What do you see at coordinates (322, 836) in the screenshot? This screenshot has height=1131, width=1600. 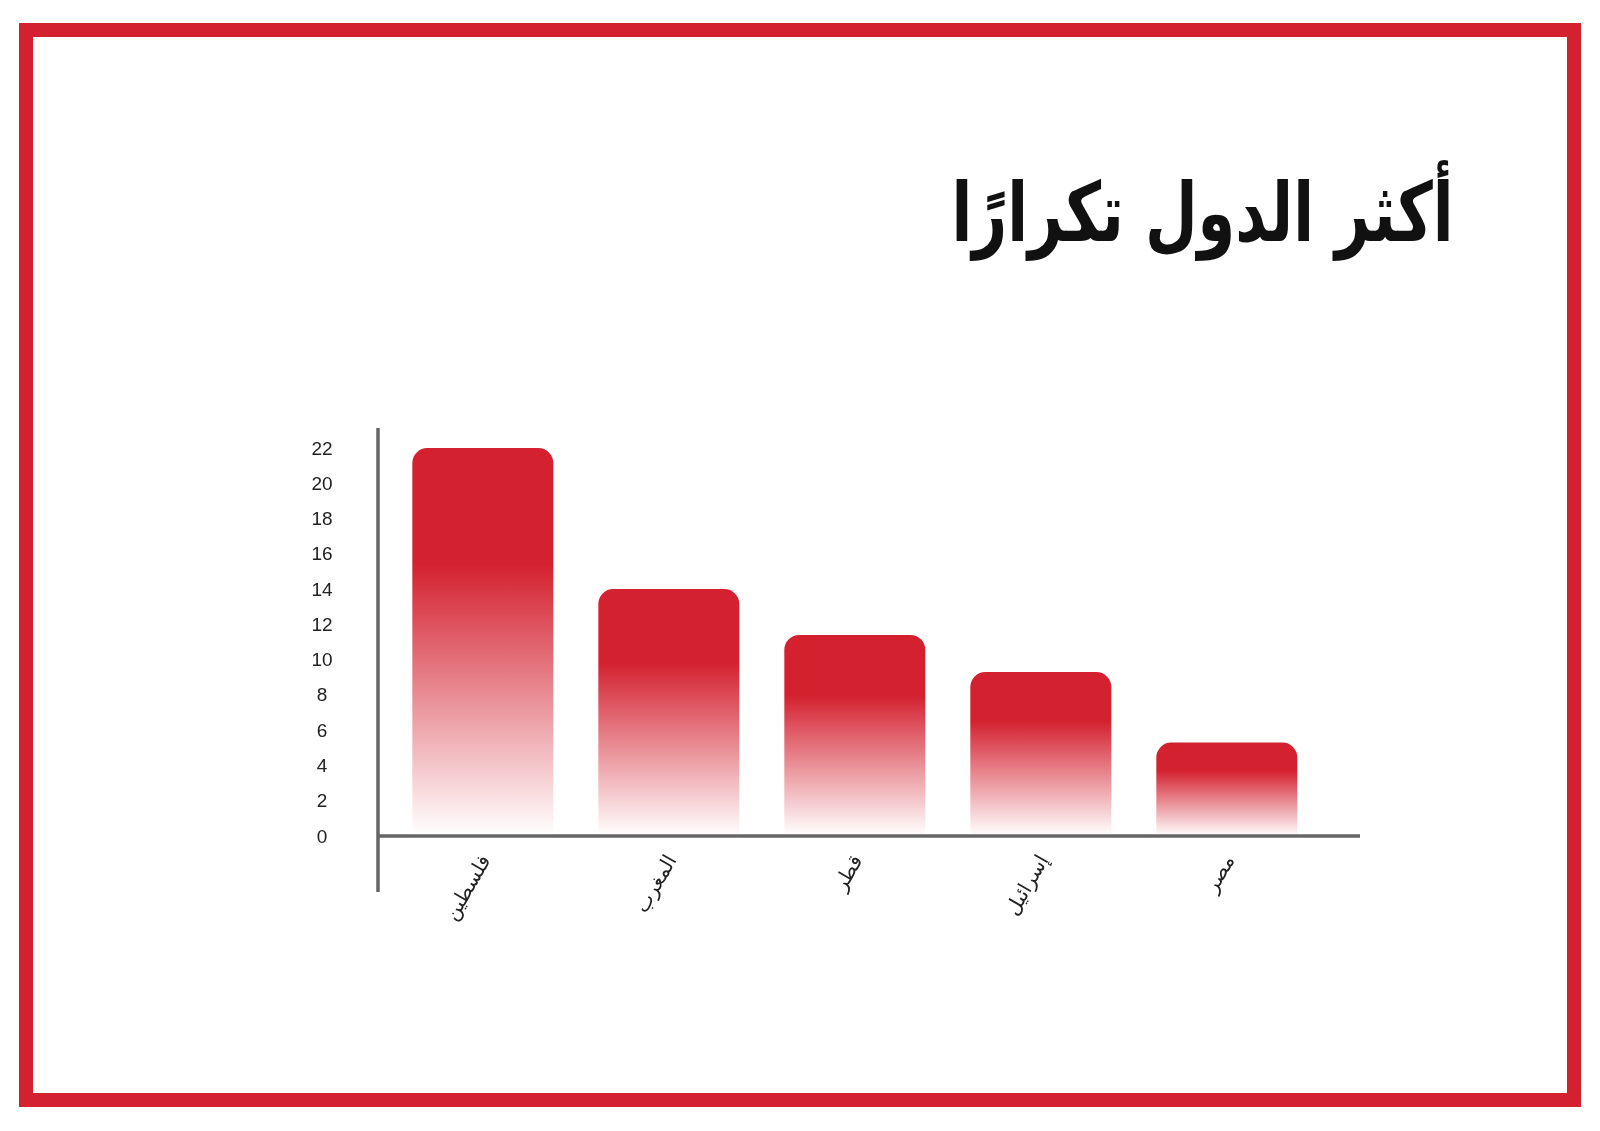 I see `y-tick-label: 0` at bounding box center [322, 836].